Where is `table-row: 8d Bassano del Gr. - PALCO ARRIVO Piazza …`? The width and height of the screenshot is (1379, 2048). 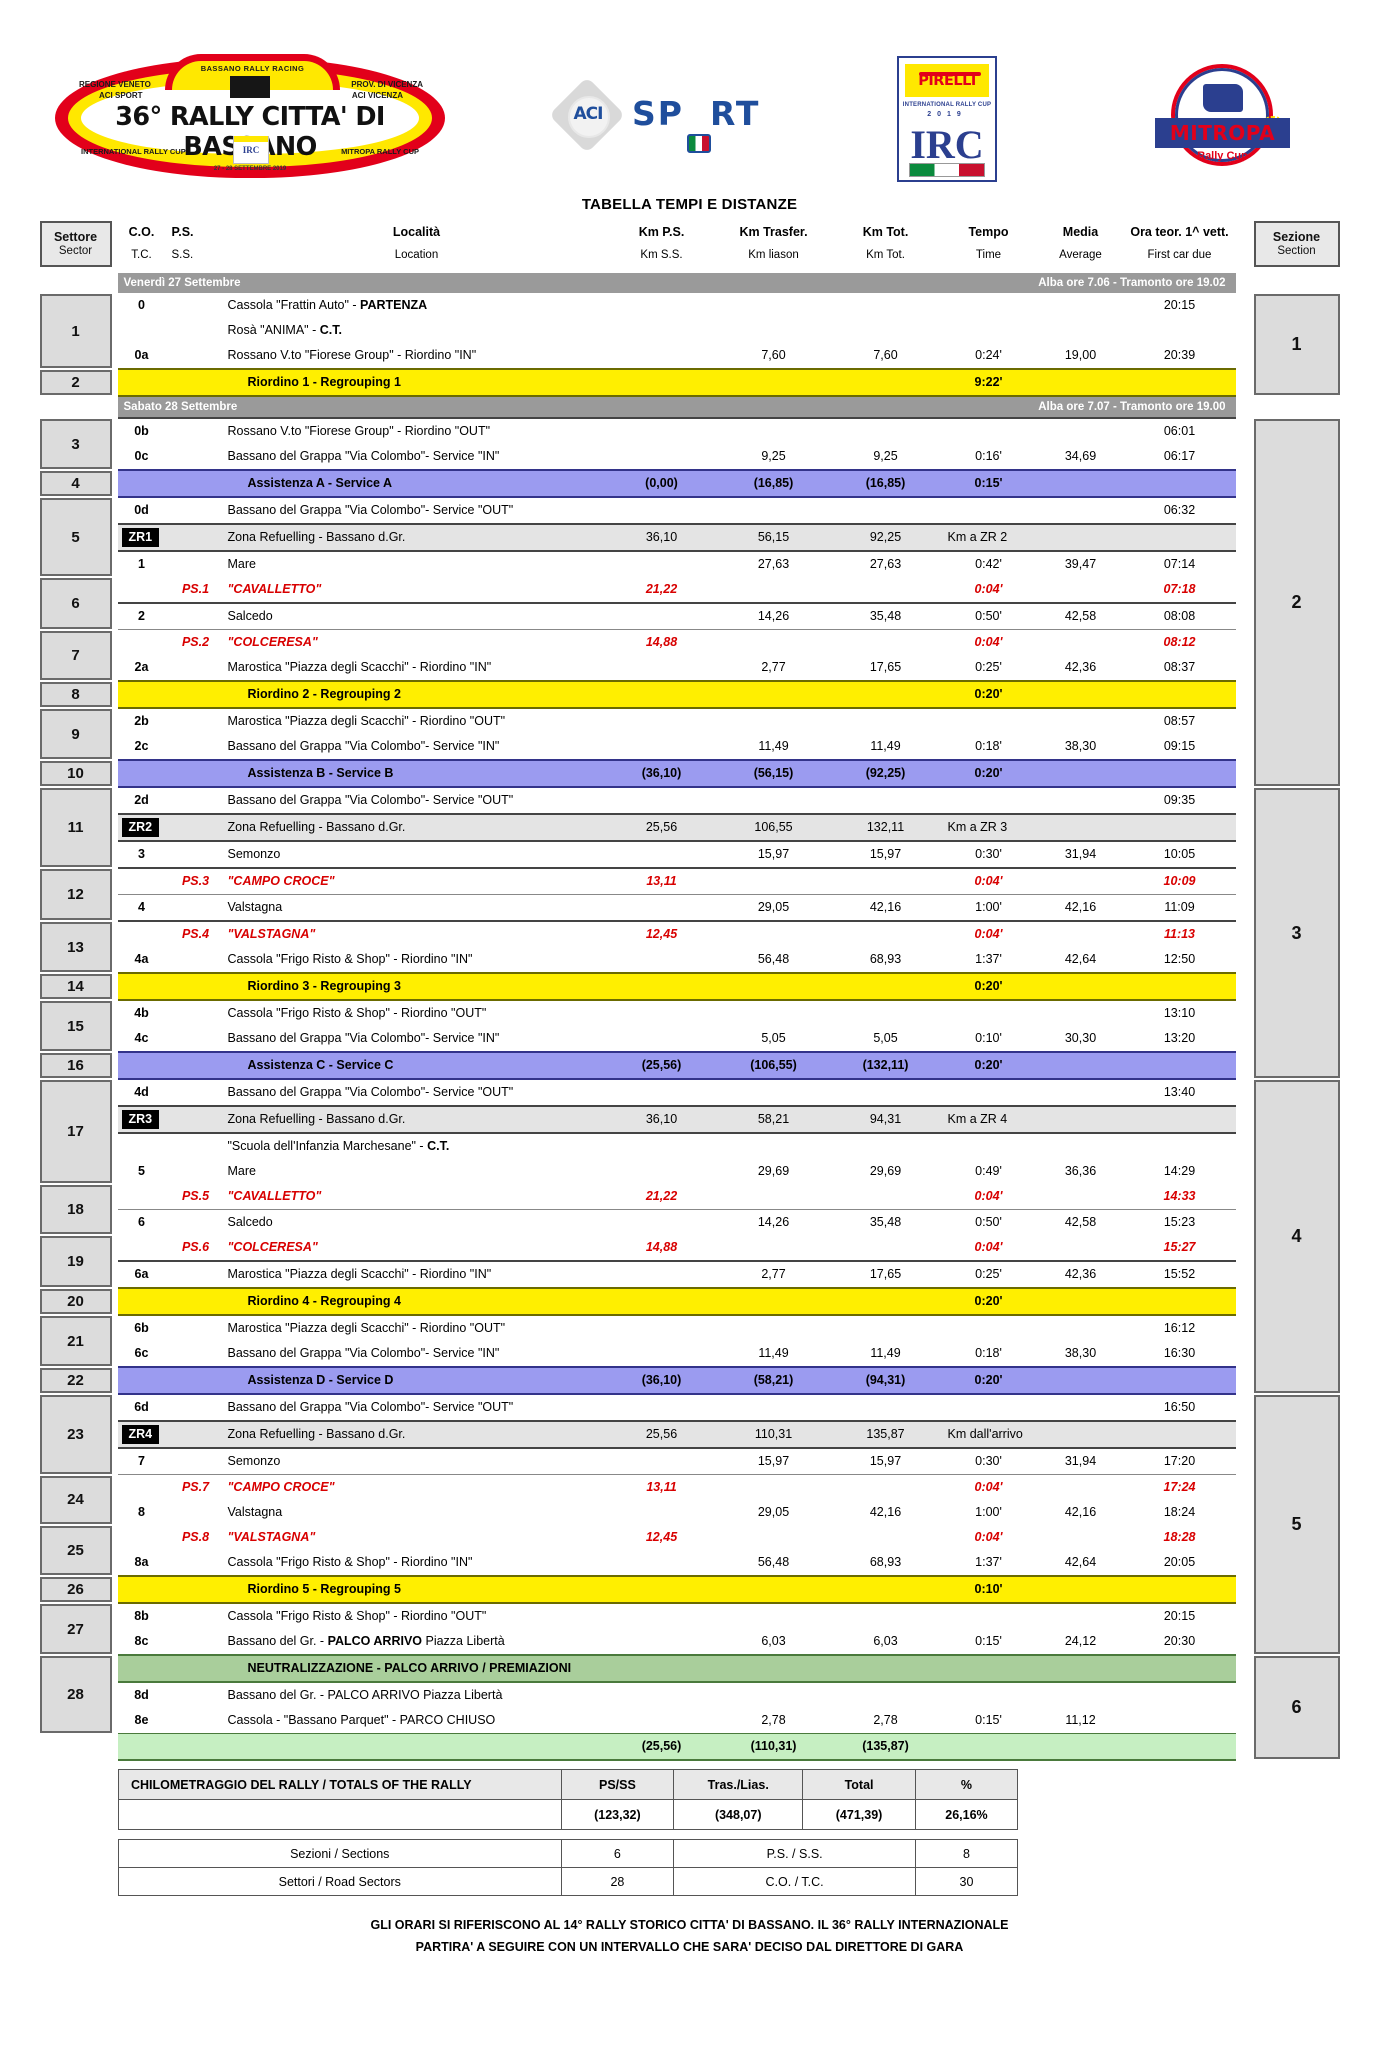
table-row: 8d Bassano del Gr. - PALCO ARRIVO Piazza … is located at coordinates (676, 1695).